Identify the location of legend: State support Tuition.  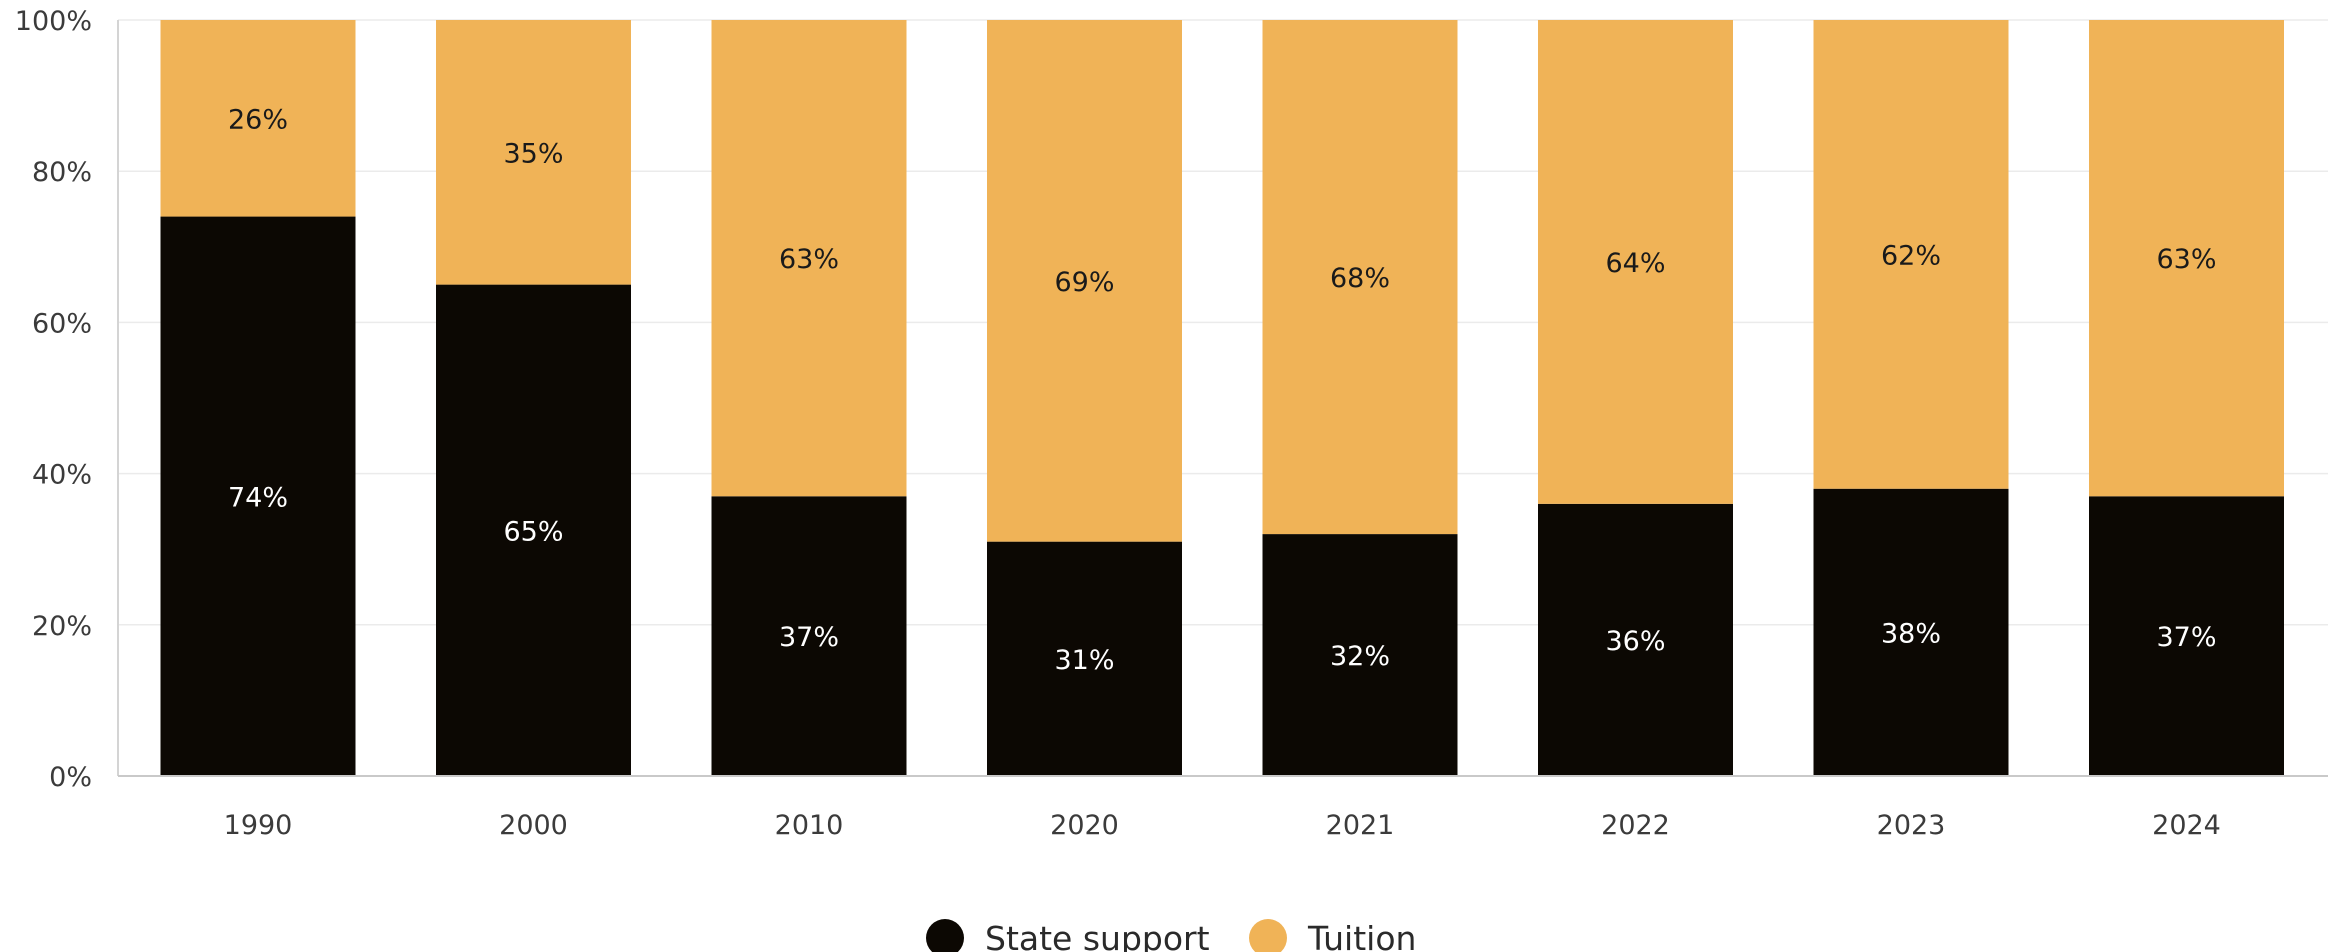
(1171, 935).